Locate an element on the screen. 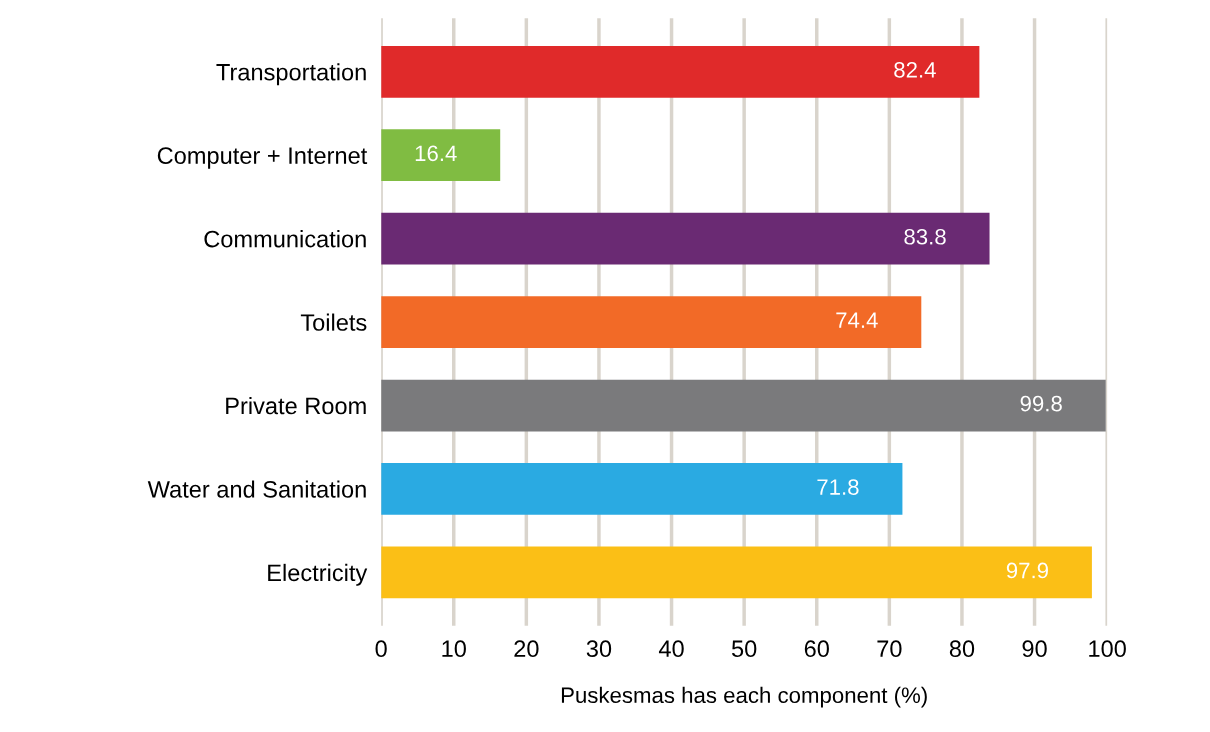 The image size is (1210, 732). x-tick-label: 40 is located at coordinates (671, 649).